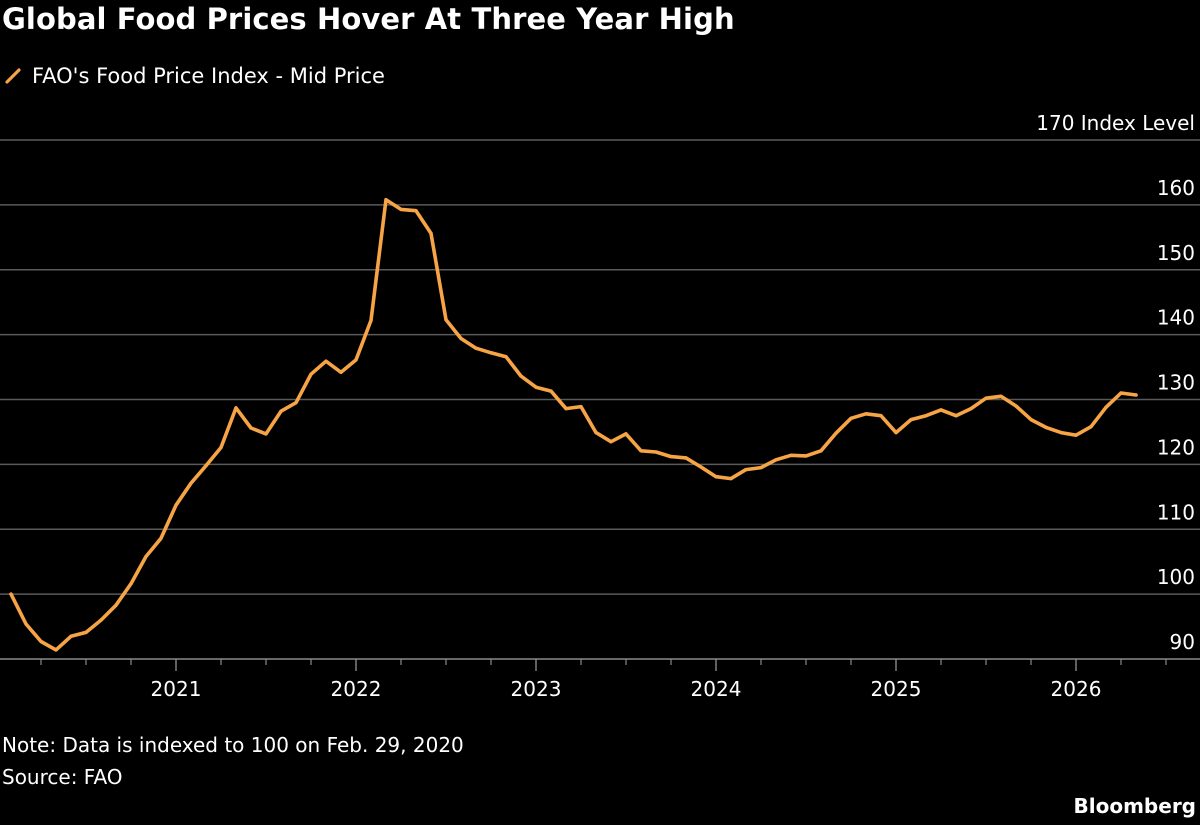  Describe the element at coordinates (356, 689) in the screenshot. I see `x-tick-label-2022: 2022` at that location.